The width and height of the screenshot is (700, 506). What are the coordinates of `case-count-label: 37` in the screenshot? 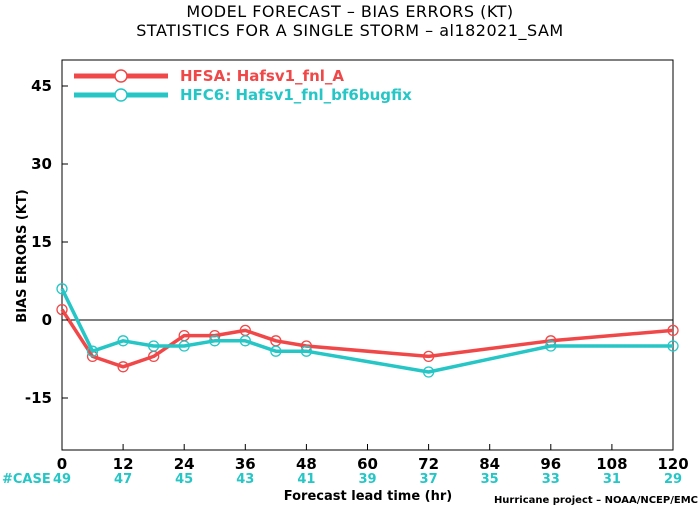 It's located at (429, 479).